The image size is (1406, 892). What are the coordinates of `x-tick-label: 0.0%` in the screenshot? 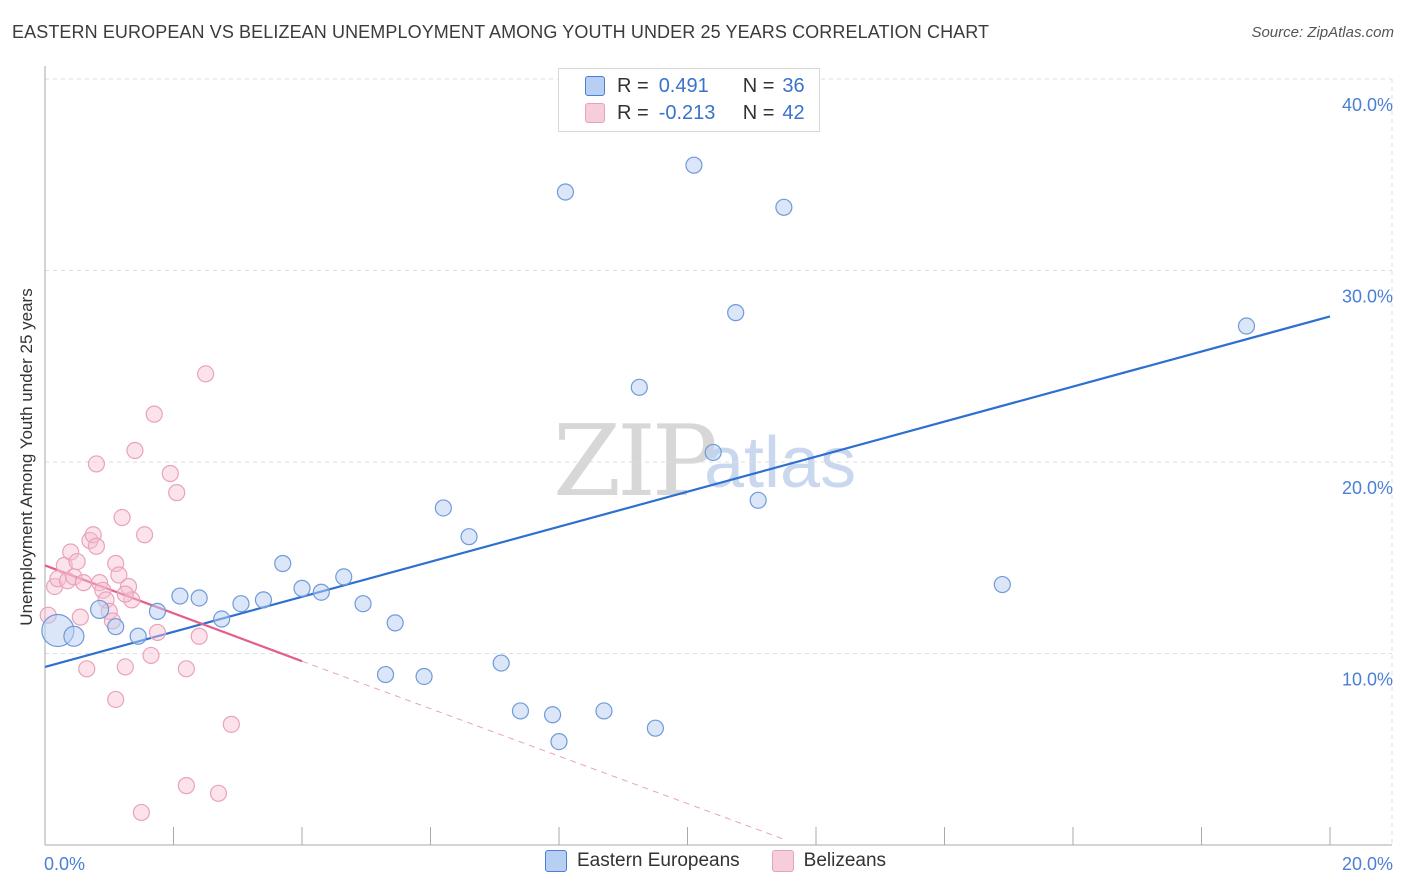 It's located at (64, 864).